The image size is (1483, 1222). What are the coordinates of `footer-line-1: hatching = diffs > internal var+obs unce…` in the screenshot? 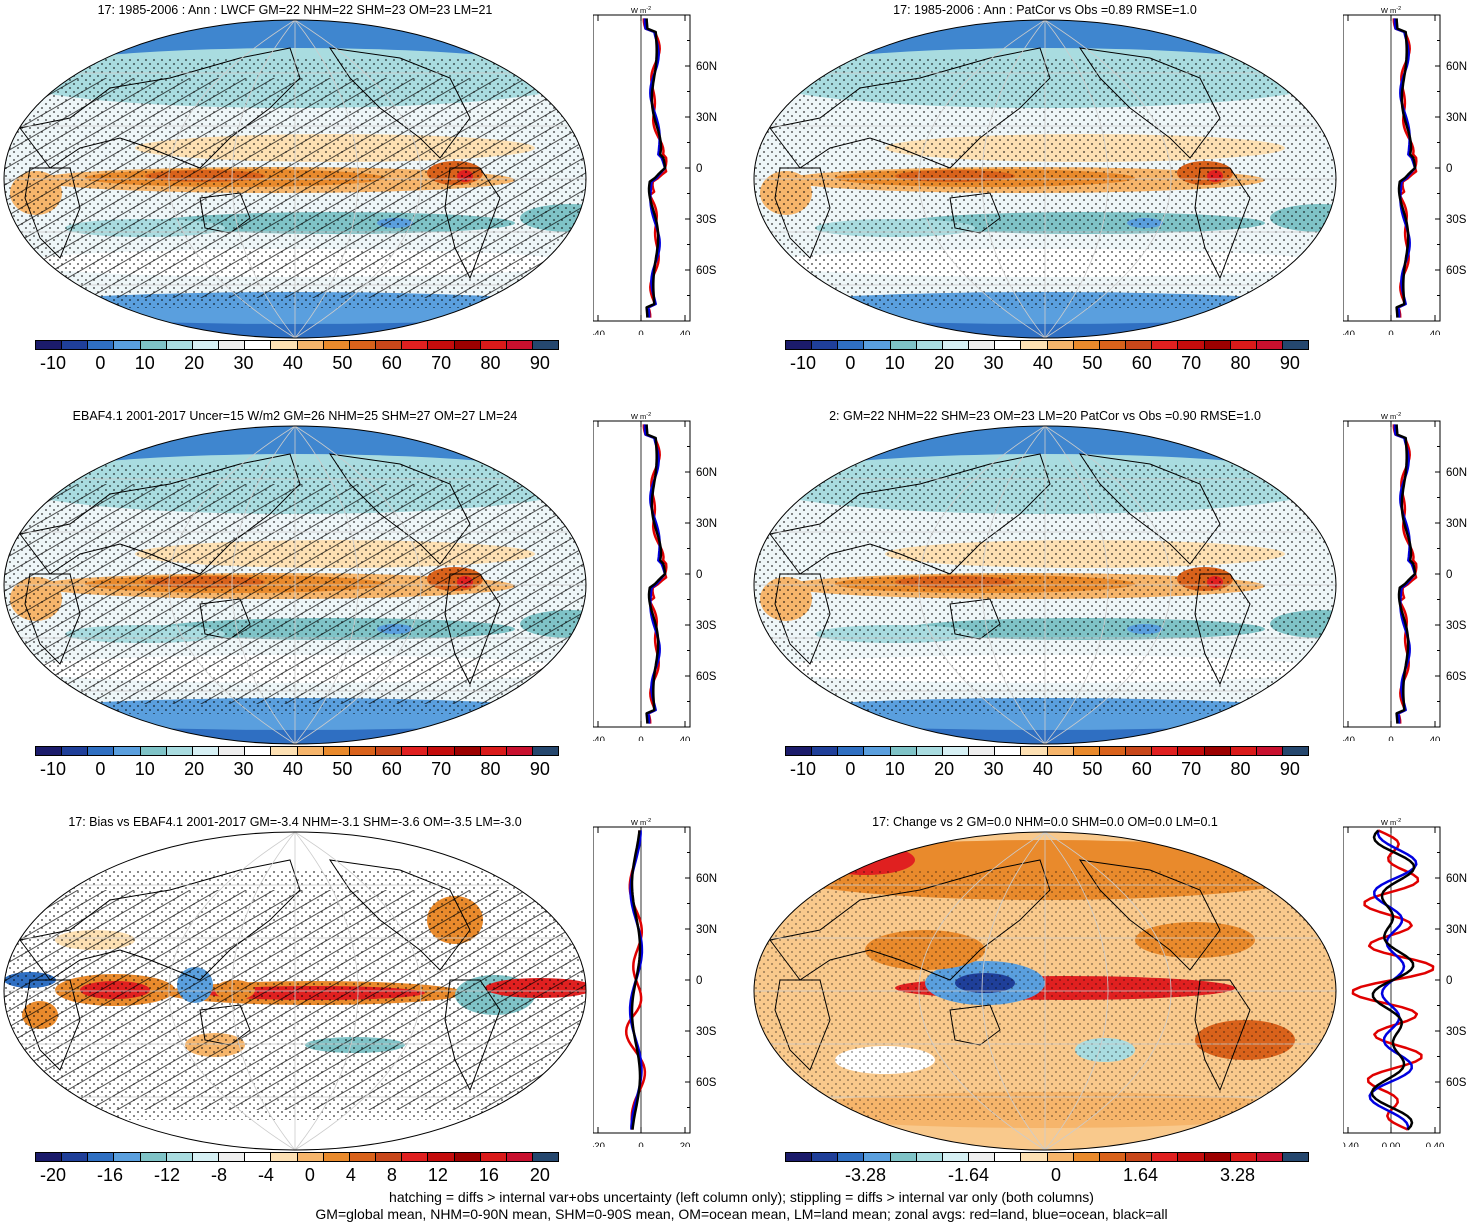 It's located at (741, 1197).